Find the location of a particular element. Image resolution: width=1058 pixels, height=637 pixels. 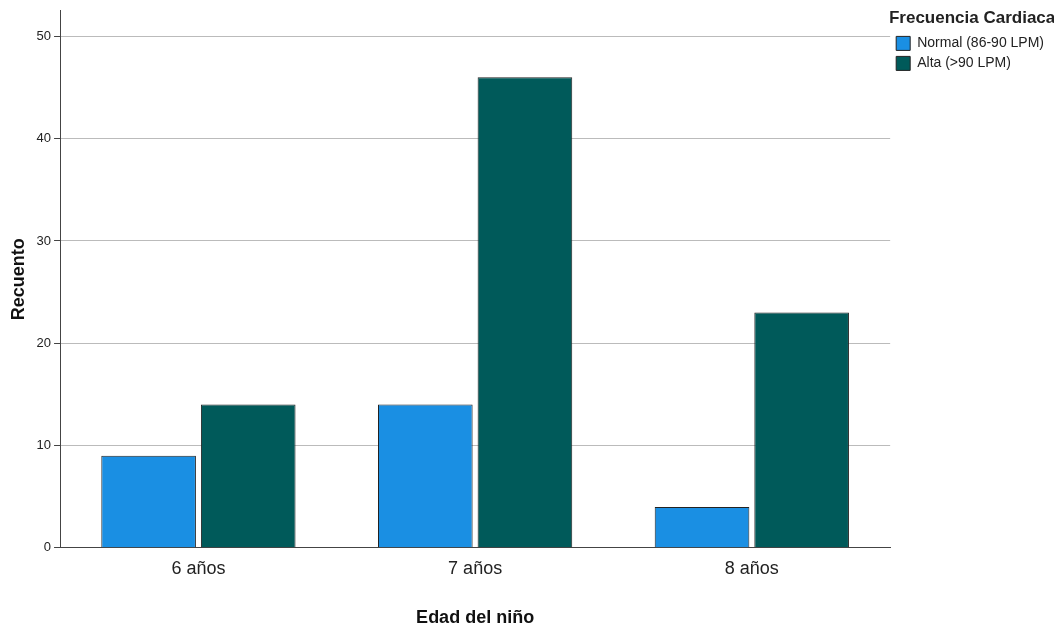

legend-label: Normal (86-90 LPM) is located at coordinates (981, 42).